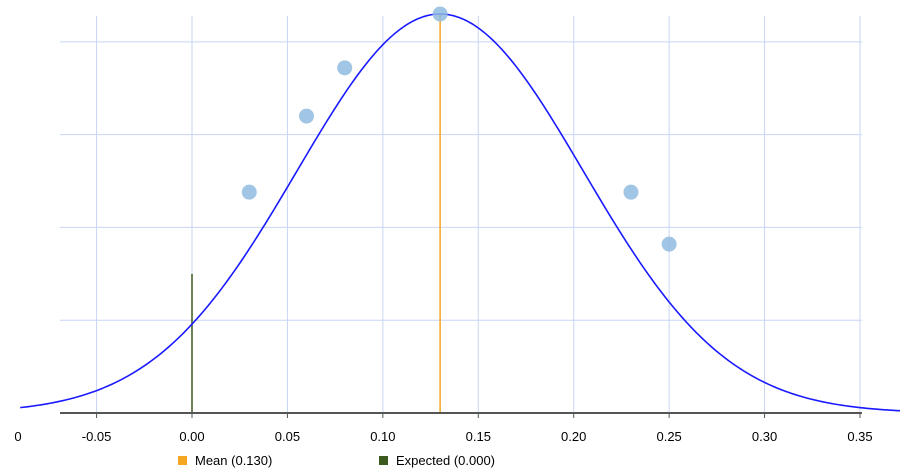  I want to click on legend-item-expected: Expected (0.000), so click(437, 460).